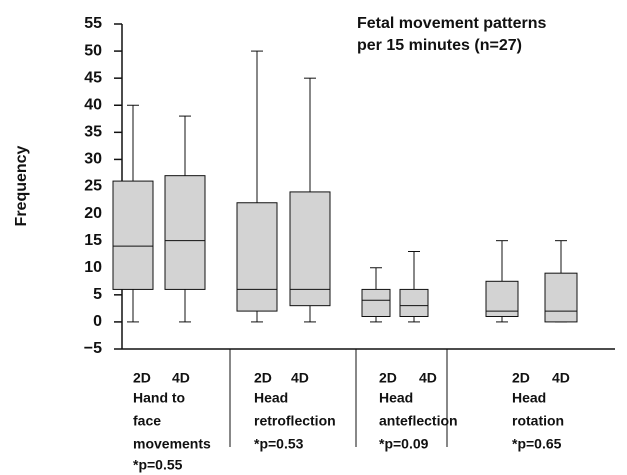 The height and width of the screenshot is (475, 627). I want to click on y-tick-label: 0, so click(97, 321).